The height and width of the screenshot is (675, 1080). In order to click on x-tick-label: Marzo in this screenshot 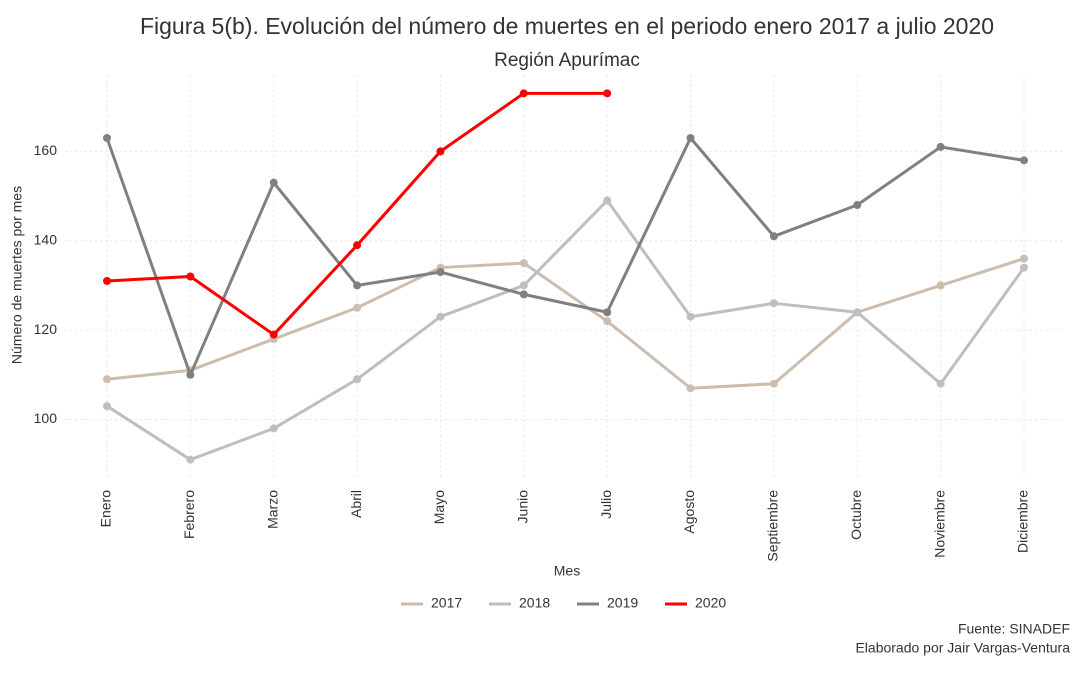, I will do `click(272, 509)`.